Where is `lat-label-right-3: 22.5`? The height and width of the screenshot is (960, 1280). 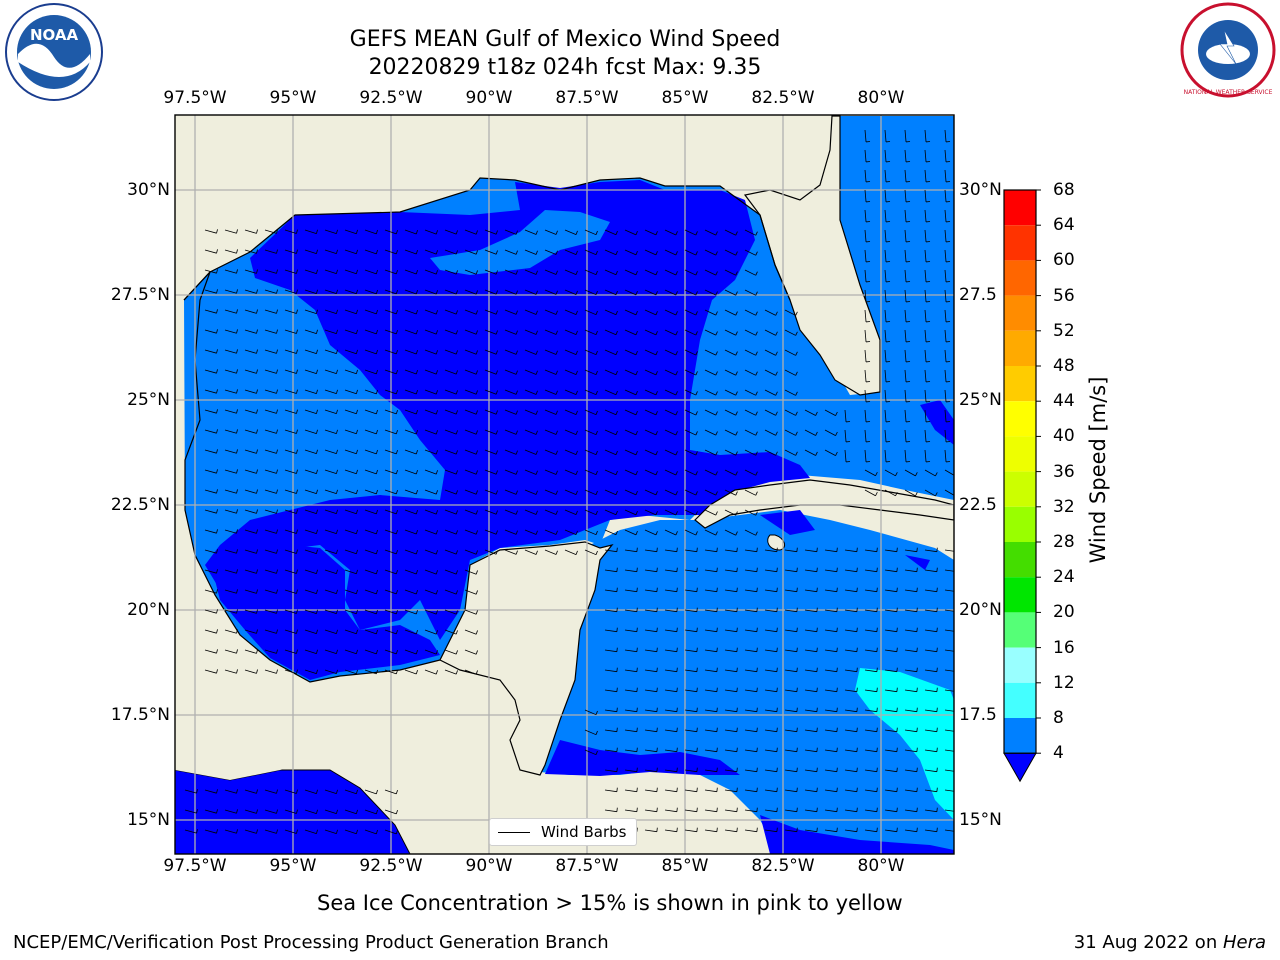 lat-label-right-3: 22.5 is located at coordinates (978, 505).